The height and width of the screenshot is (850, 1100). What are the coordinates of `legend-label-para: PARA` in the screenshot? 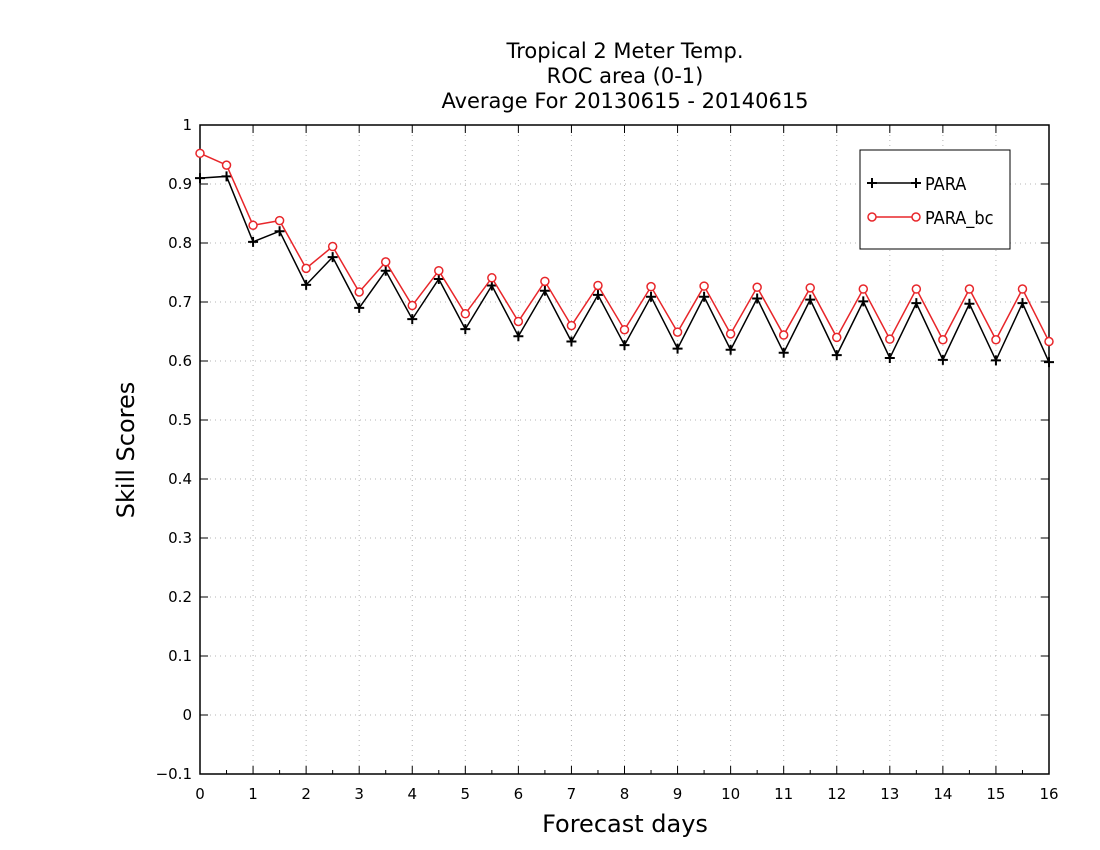 It's located at (945, 184).